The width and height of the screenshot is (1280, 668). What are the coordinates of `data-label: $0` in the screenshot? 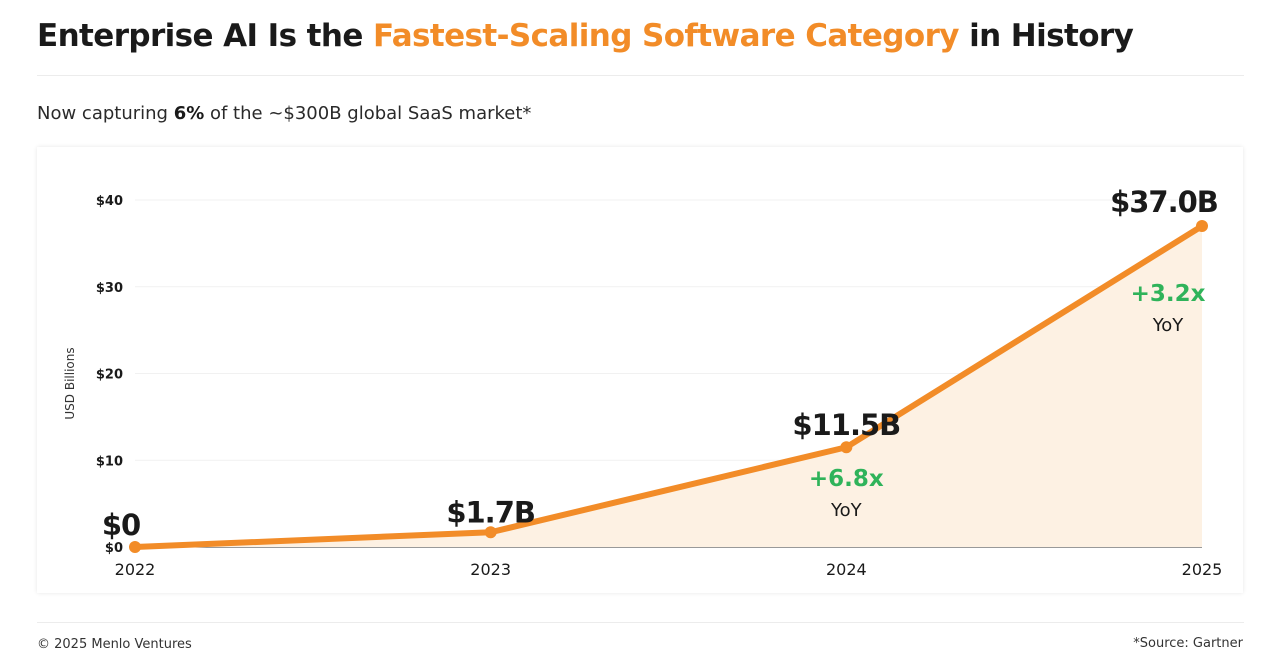 It's located at (121, 525).